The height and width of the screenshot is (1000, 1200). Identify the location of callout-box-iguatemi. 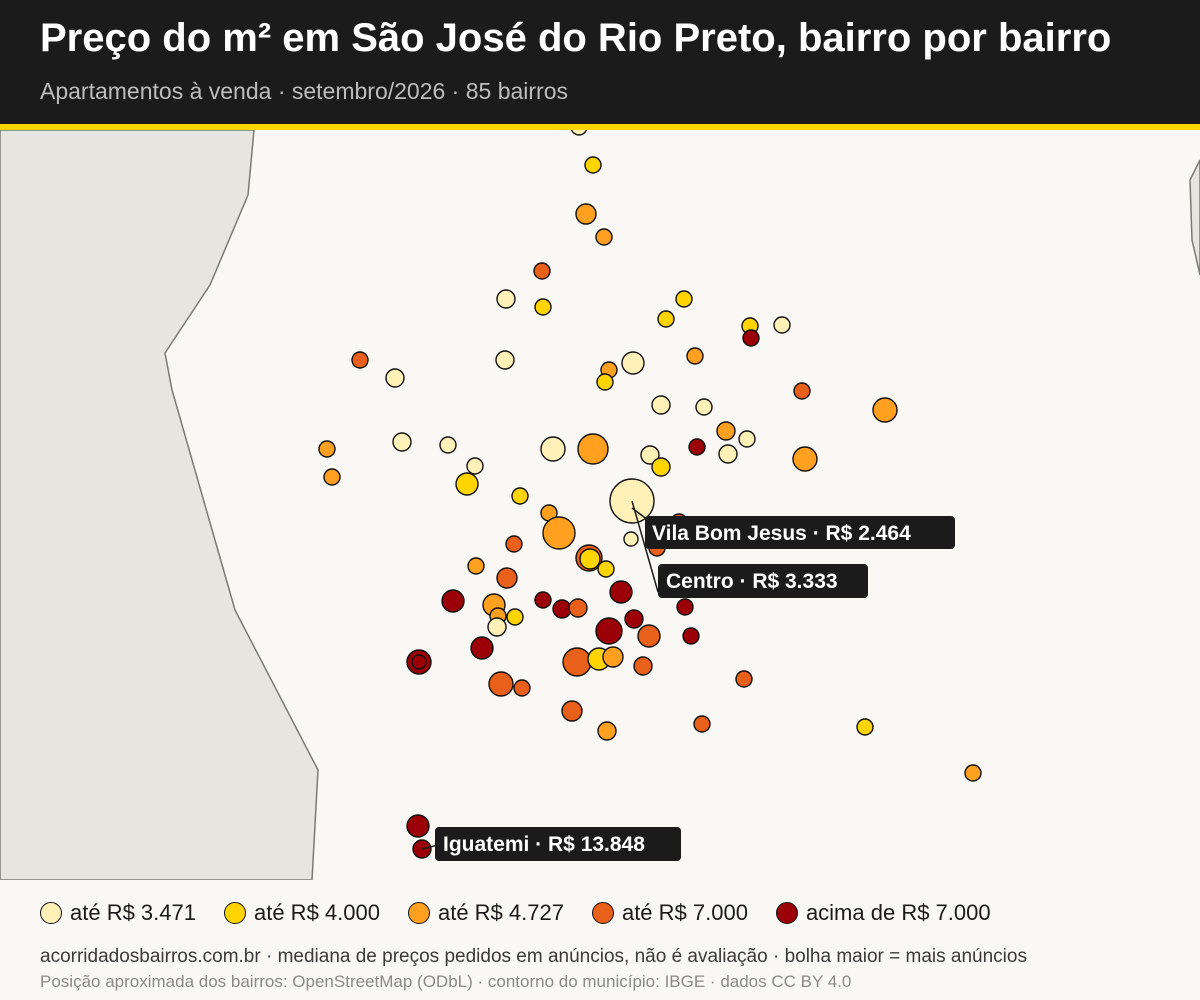
(558, 844).